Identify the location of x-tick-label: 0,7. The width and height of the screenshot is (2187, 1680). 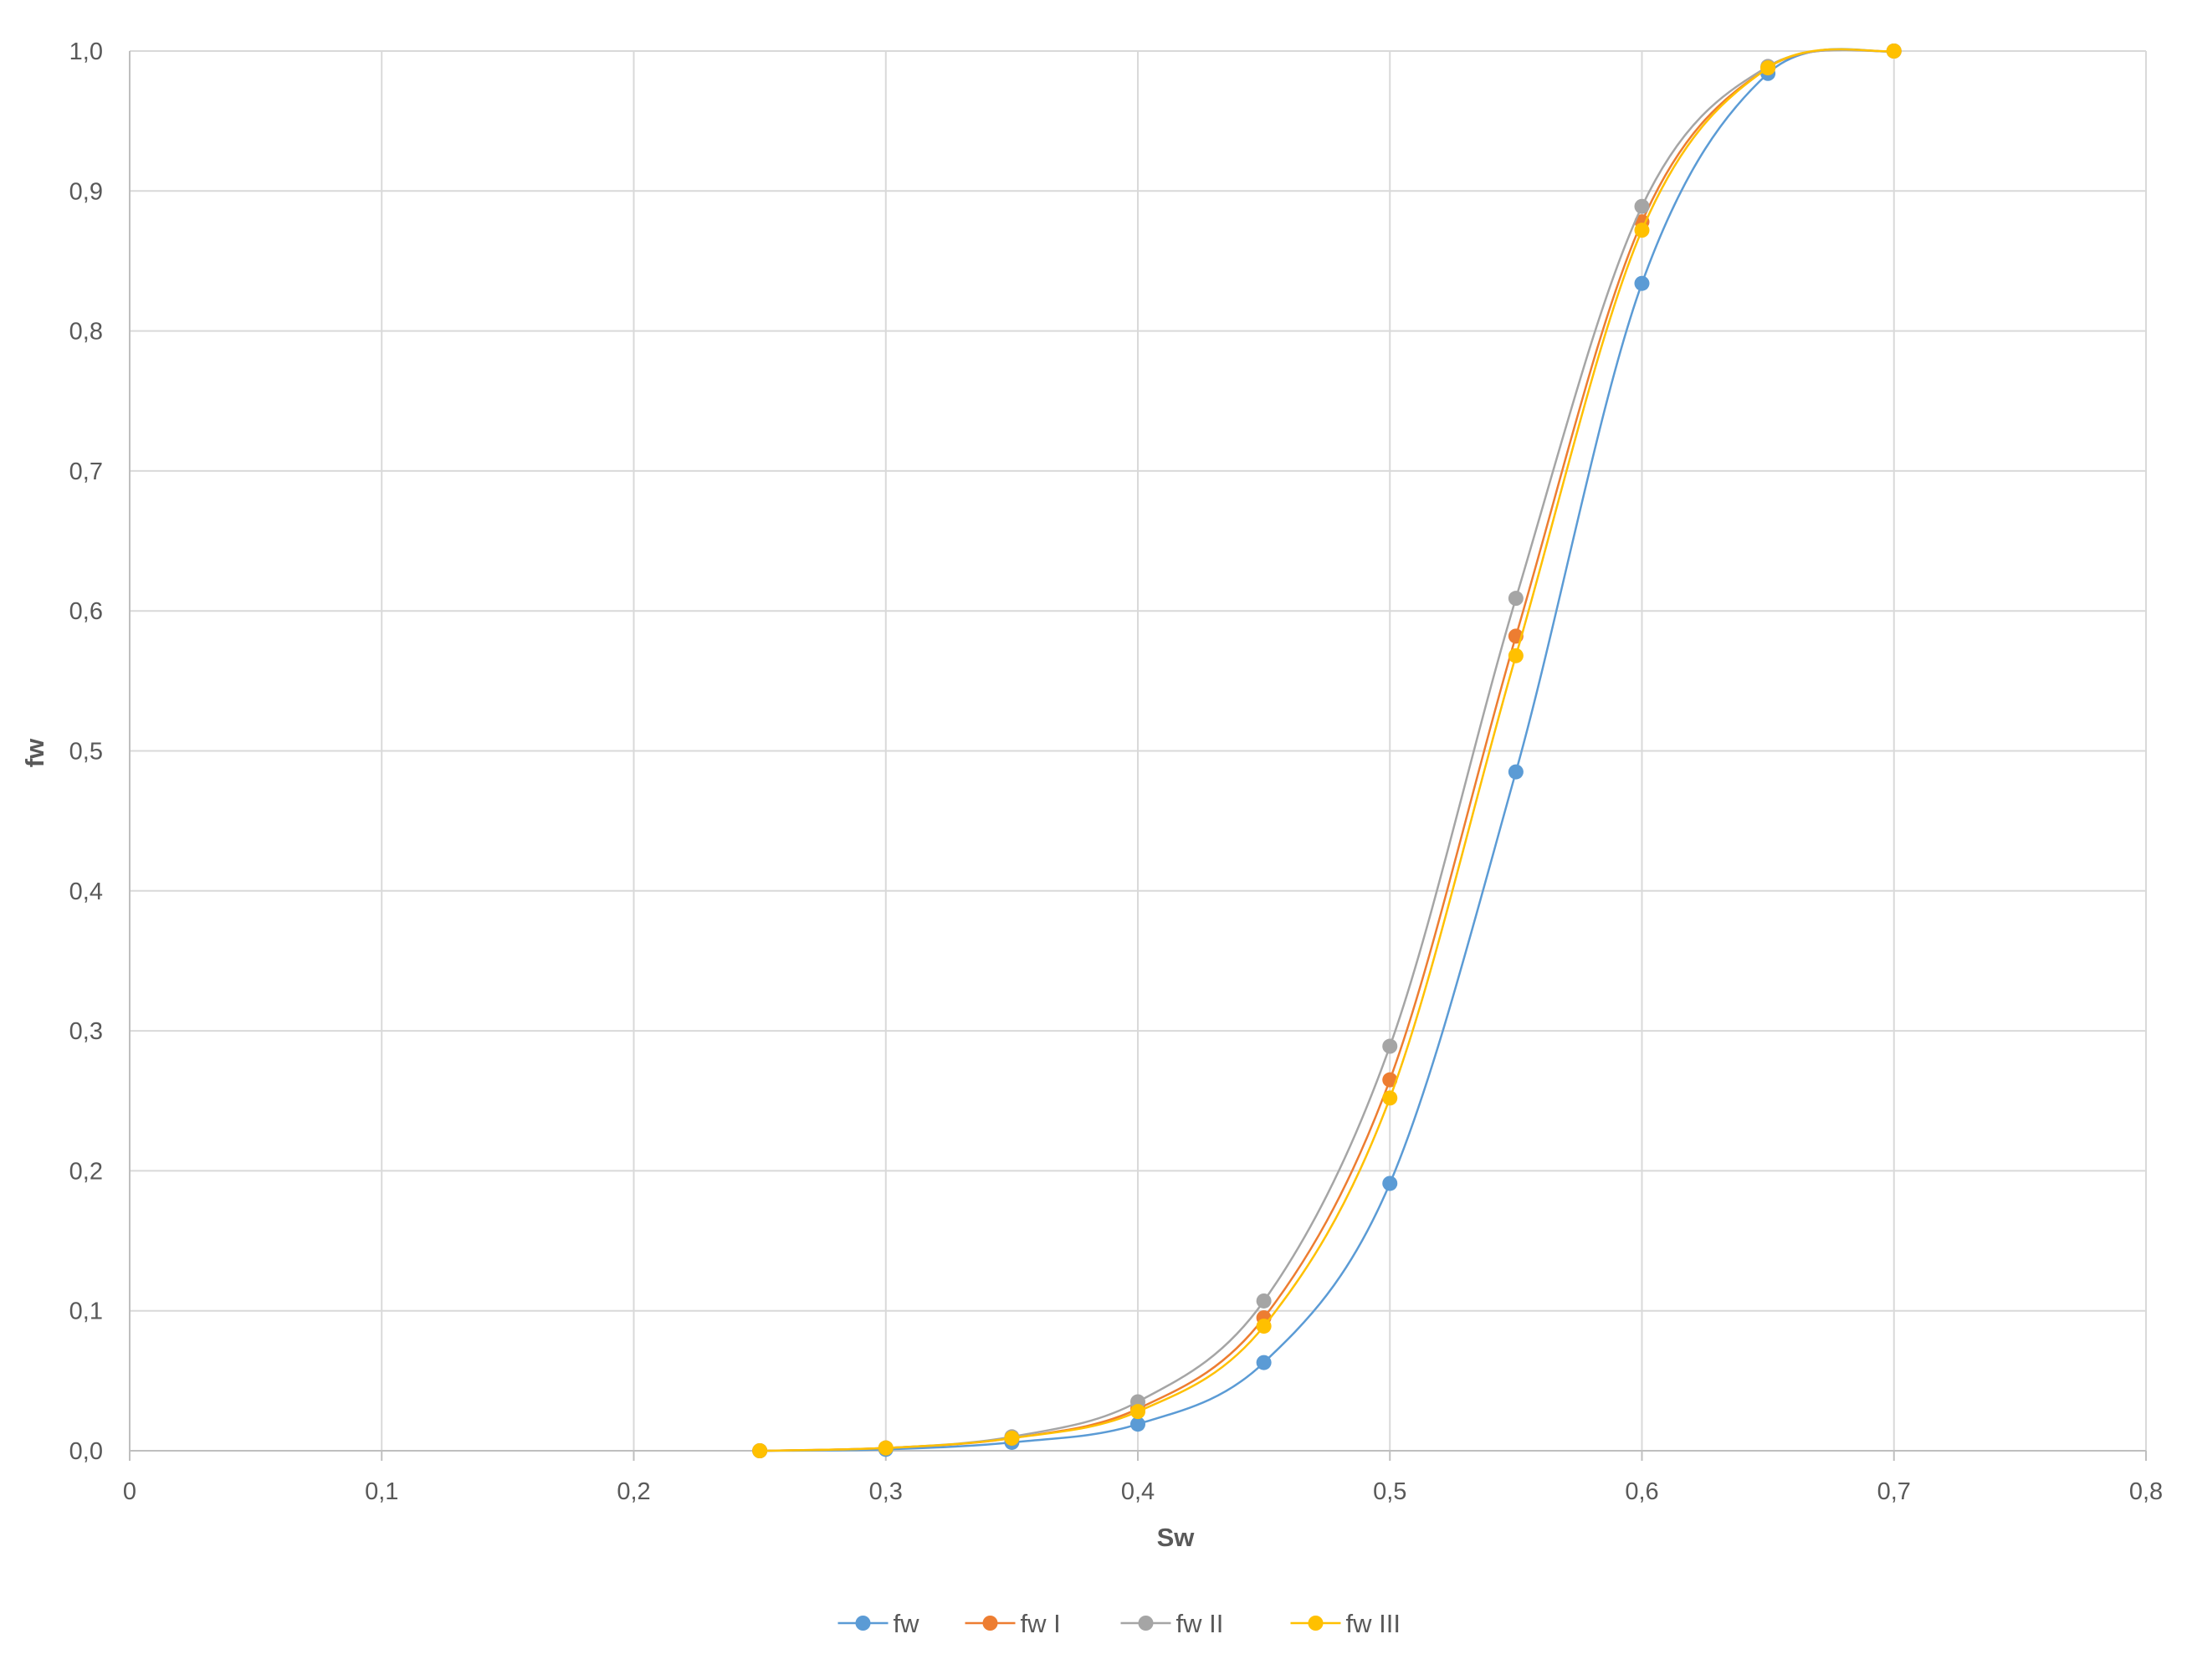
(1894, 1491).